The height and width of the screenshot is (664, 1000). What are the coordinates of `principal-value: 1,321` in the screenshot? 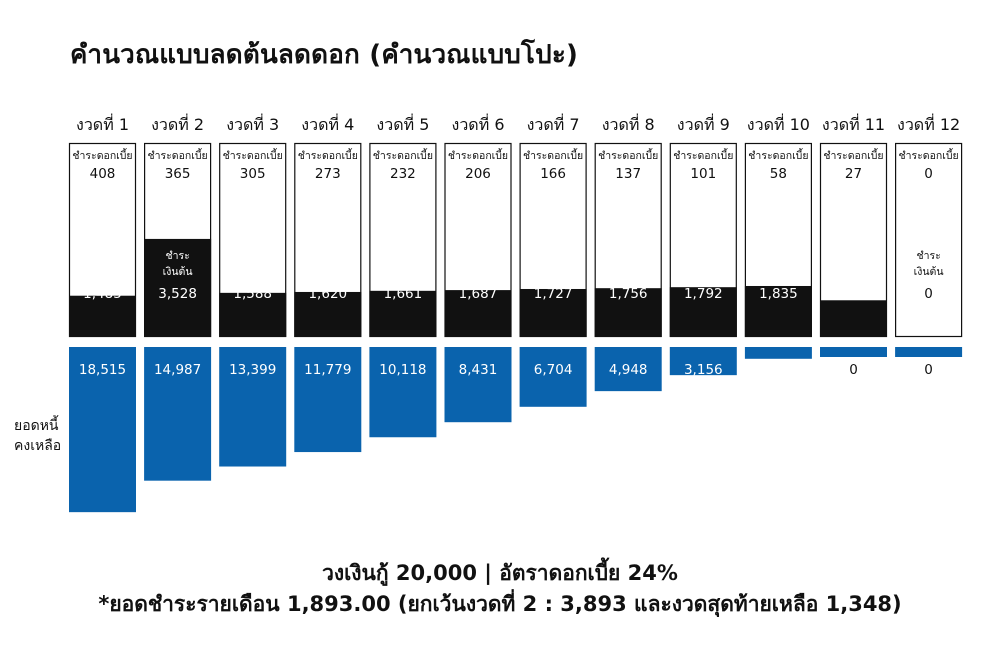 It's located at (853, 294).